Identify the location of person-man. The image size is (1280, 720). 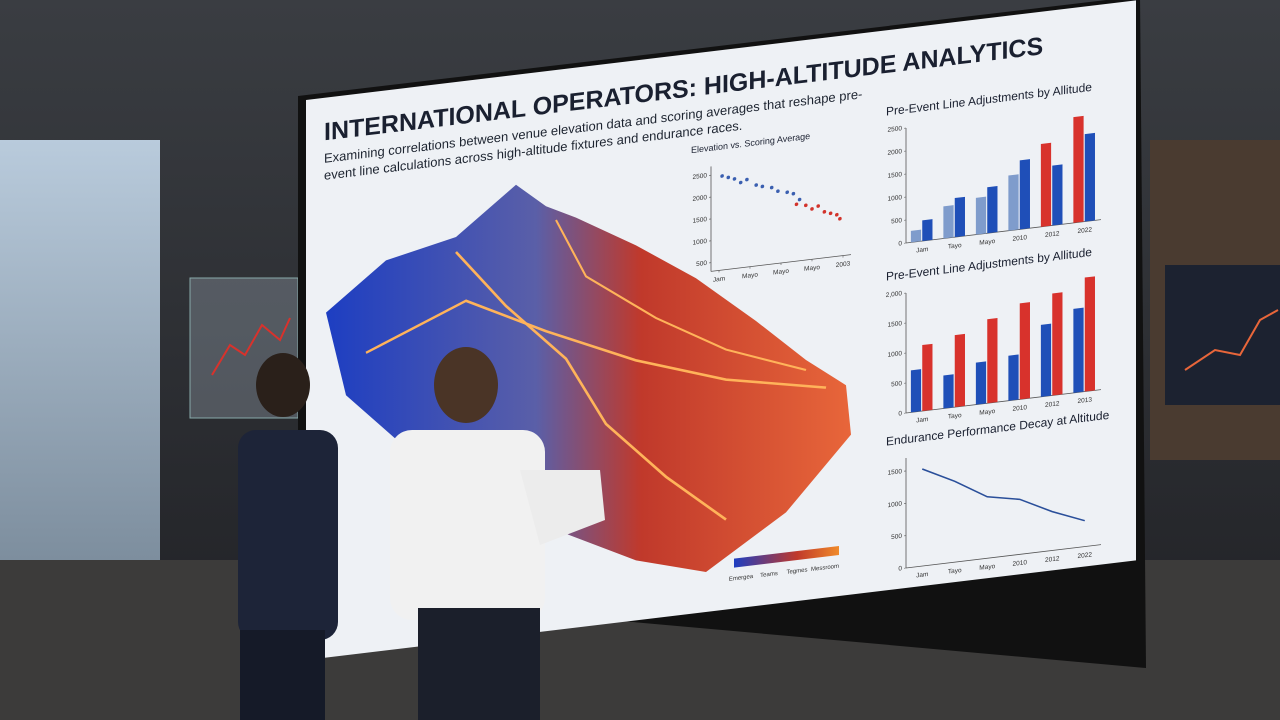
(497, 533).